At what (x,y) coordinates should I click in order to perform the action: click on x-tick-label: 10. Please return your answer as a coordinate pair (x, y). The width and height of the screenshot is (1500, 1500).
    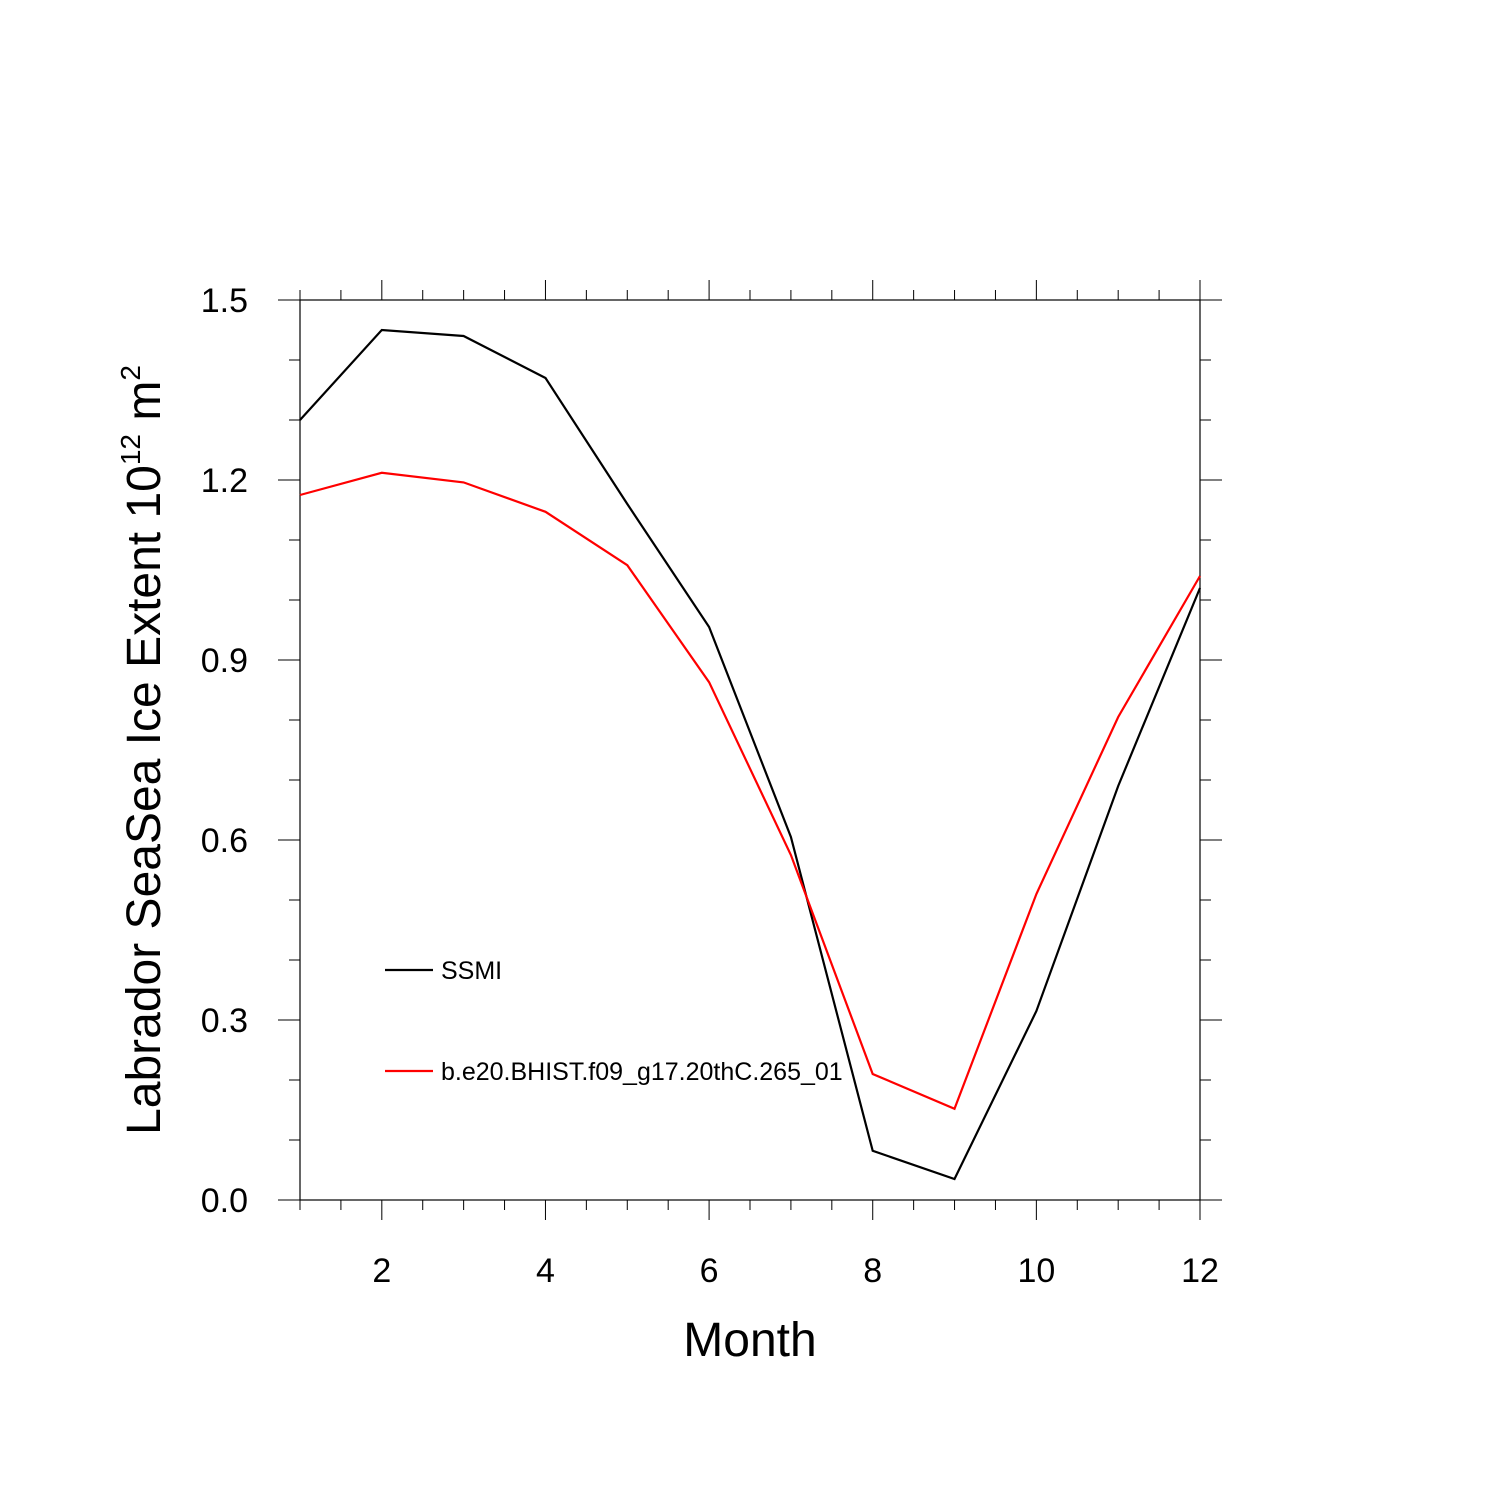
    Looking at the image, I should click on (1036, 1271).